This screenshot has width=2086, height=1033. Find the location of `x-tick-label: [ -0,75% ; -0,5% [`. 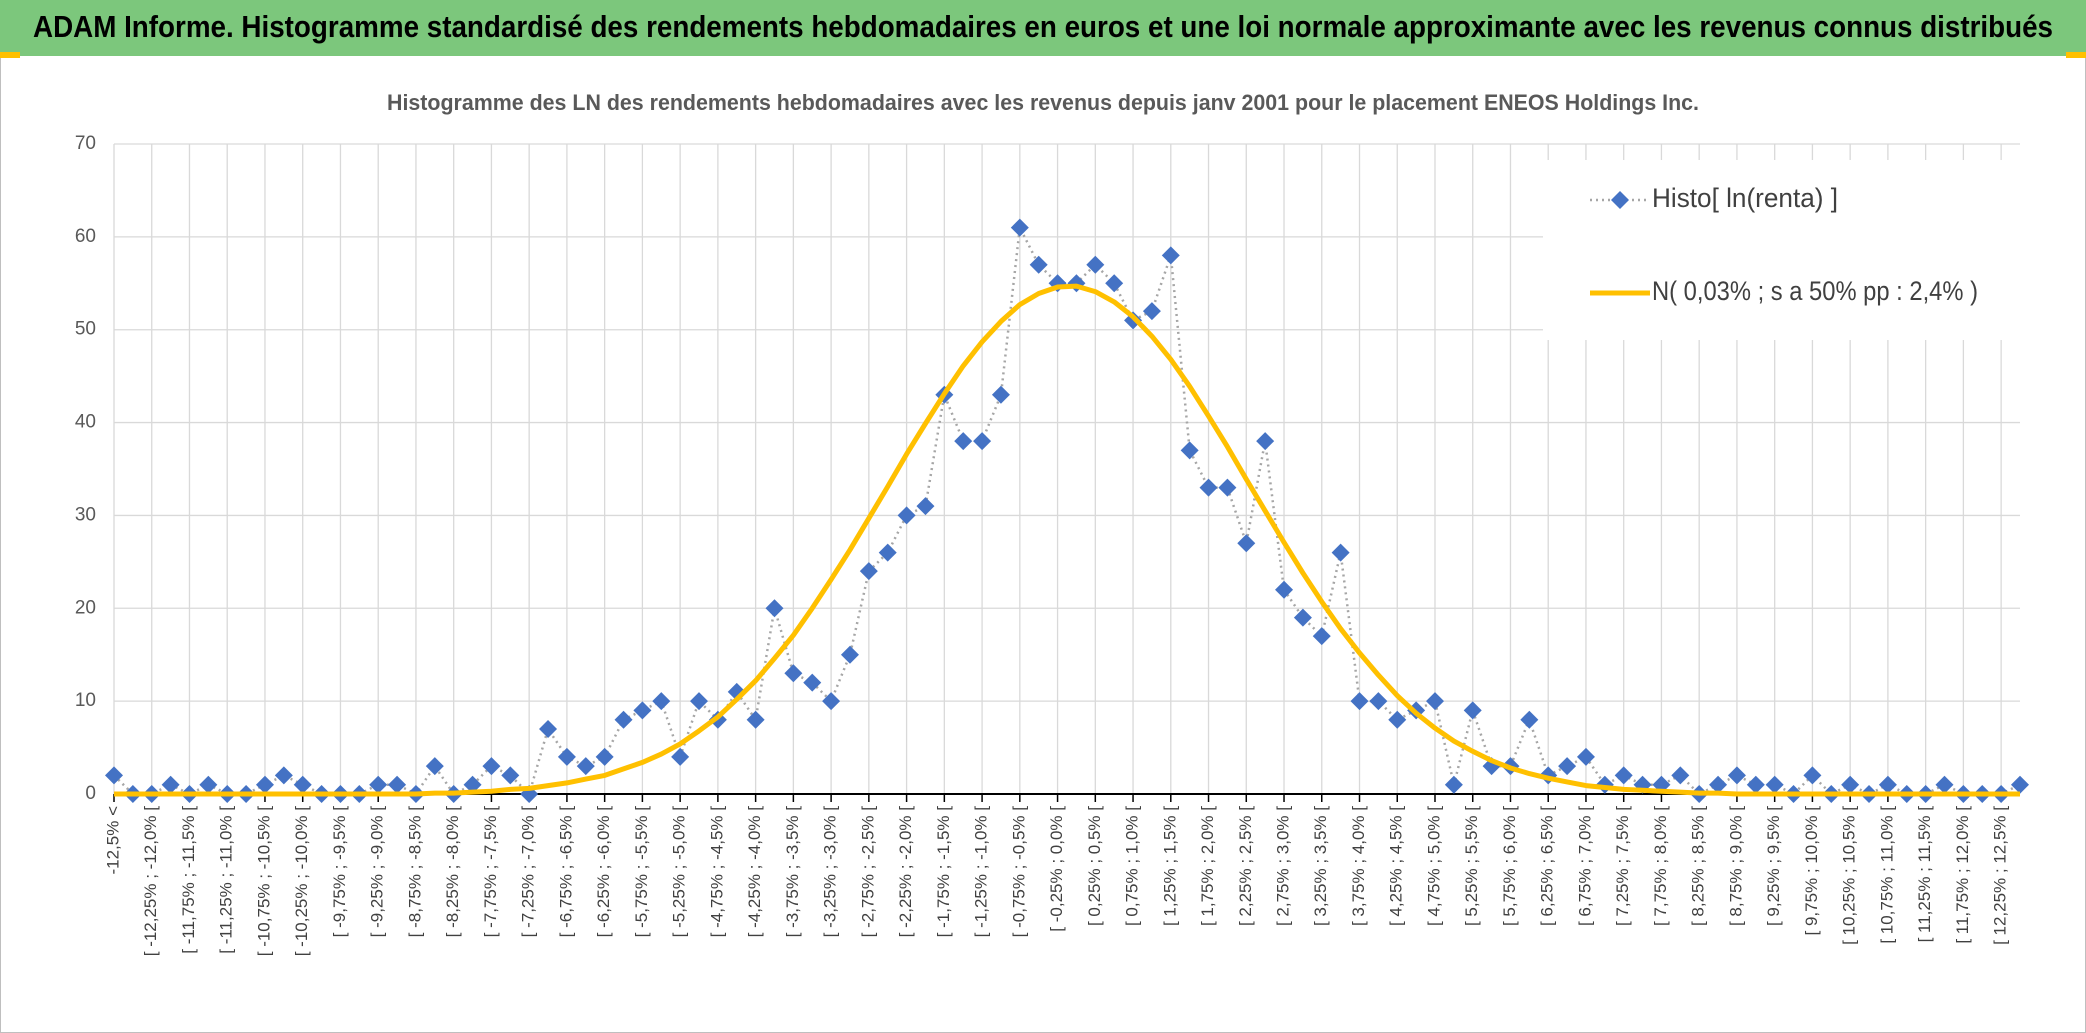

x-tick-label: [ -0,75% ; -0,5% [ is located at coordinates (1018, 872).